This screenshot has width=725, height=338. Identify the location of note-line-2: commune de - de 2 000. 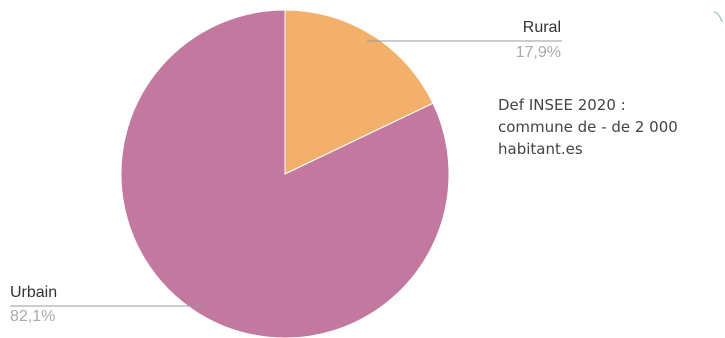
(588, 127).